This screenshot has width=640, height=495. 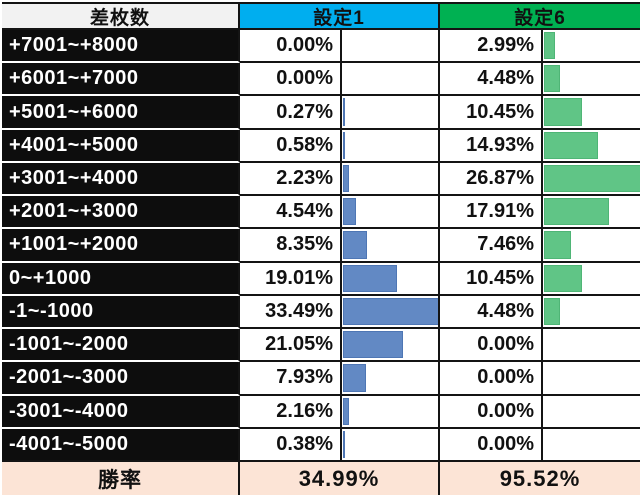 What do you see at coordinates (291, 213) in the screenshot?
I see `setting1-percent: 4.54%` at bounding box center [291, 213].